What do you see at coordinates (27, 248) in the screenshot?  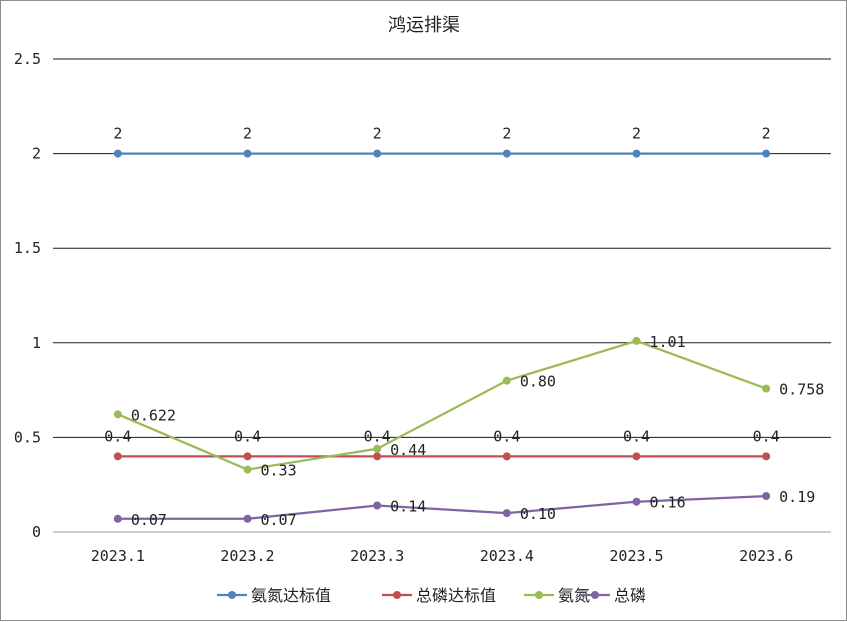 I see `y-tick-label: 1.5` at bounding box center [27, 248].